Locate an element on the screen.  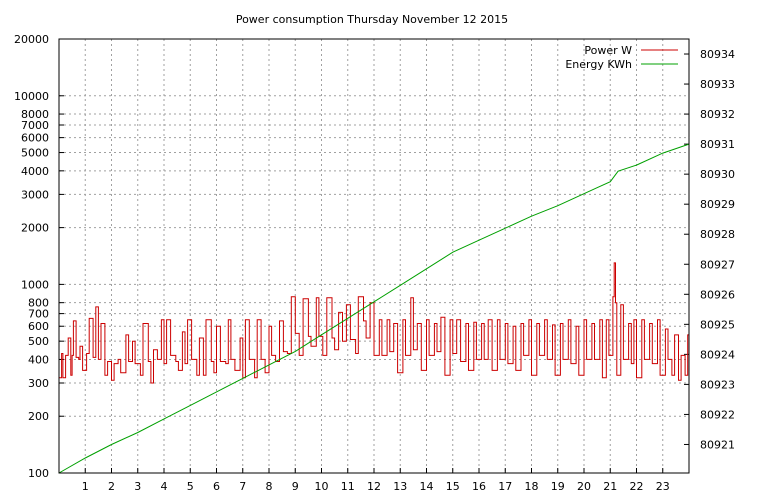
legend-label: Power W is located at coordinates (608, 50).